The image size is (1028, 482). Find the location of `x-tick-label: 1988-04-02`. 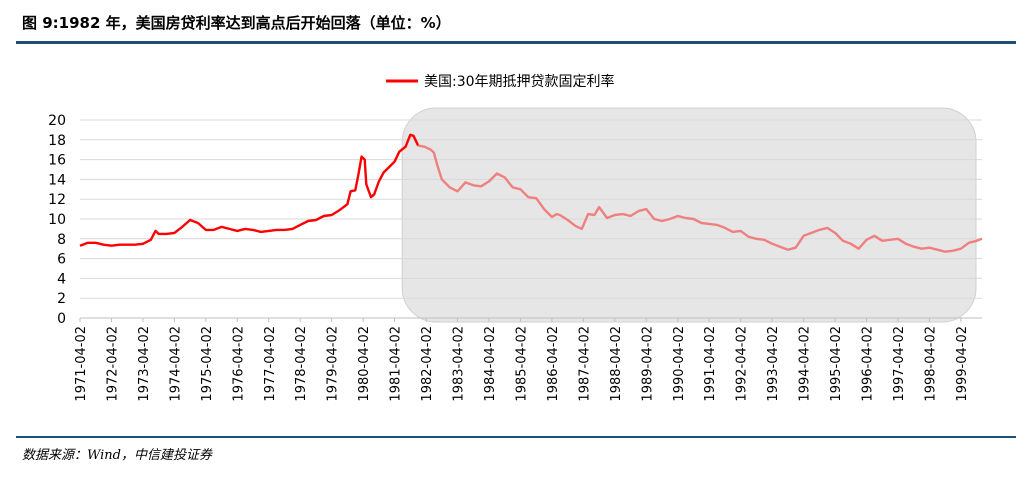

x-tick-label: 1988-04-02 is located at coordinates (616, 364).